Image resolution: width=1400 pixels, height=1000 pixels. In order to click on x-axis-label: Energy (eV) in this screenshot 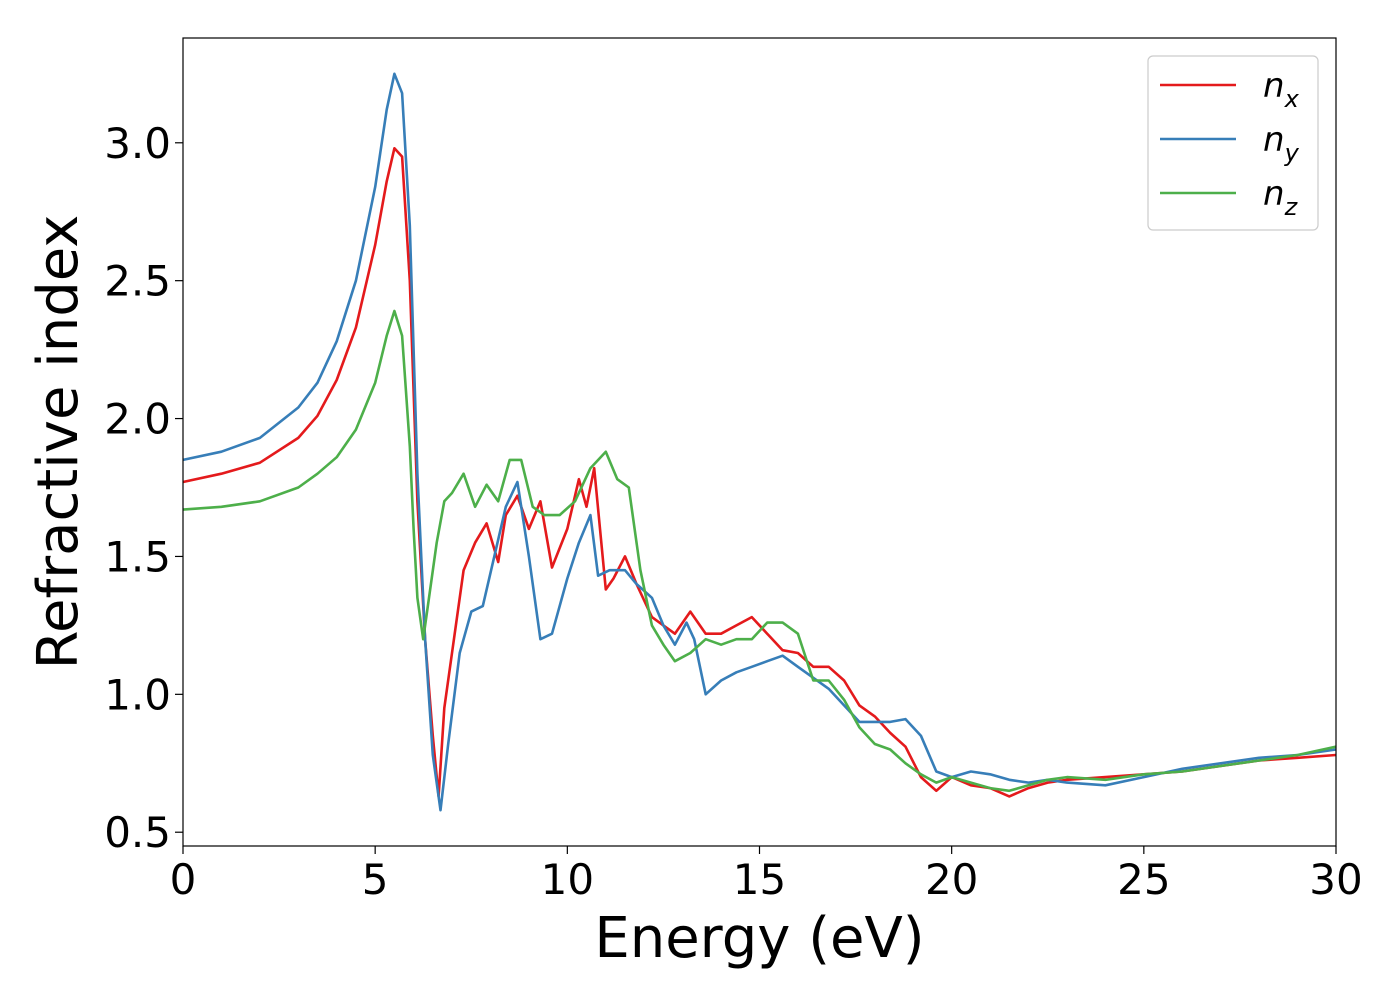, I will do `click(759, 938)`.